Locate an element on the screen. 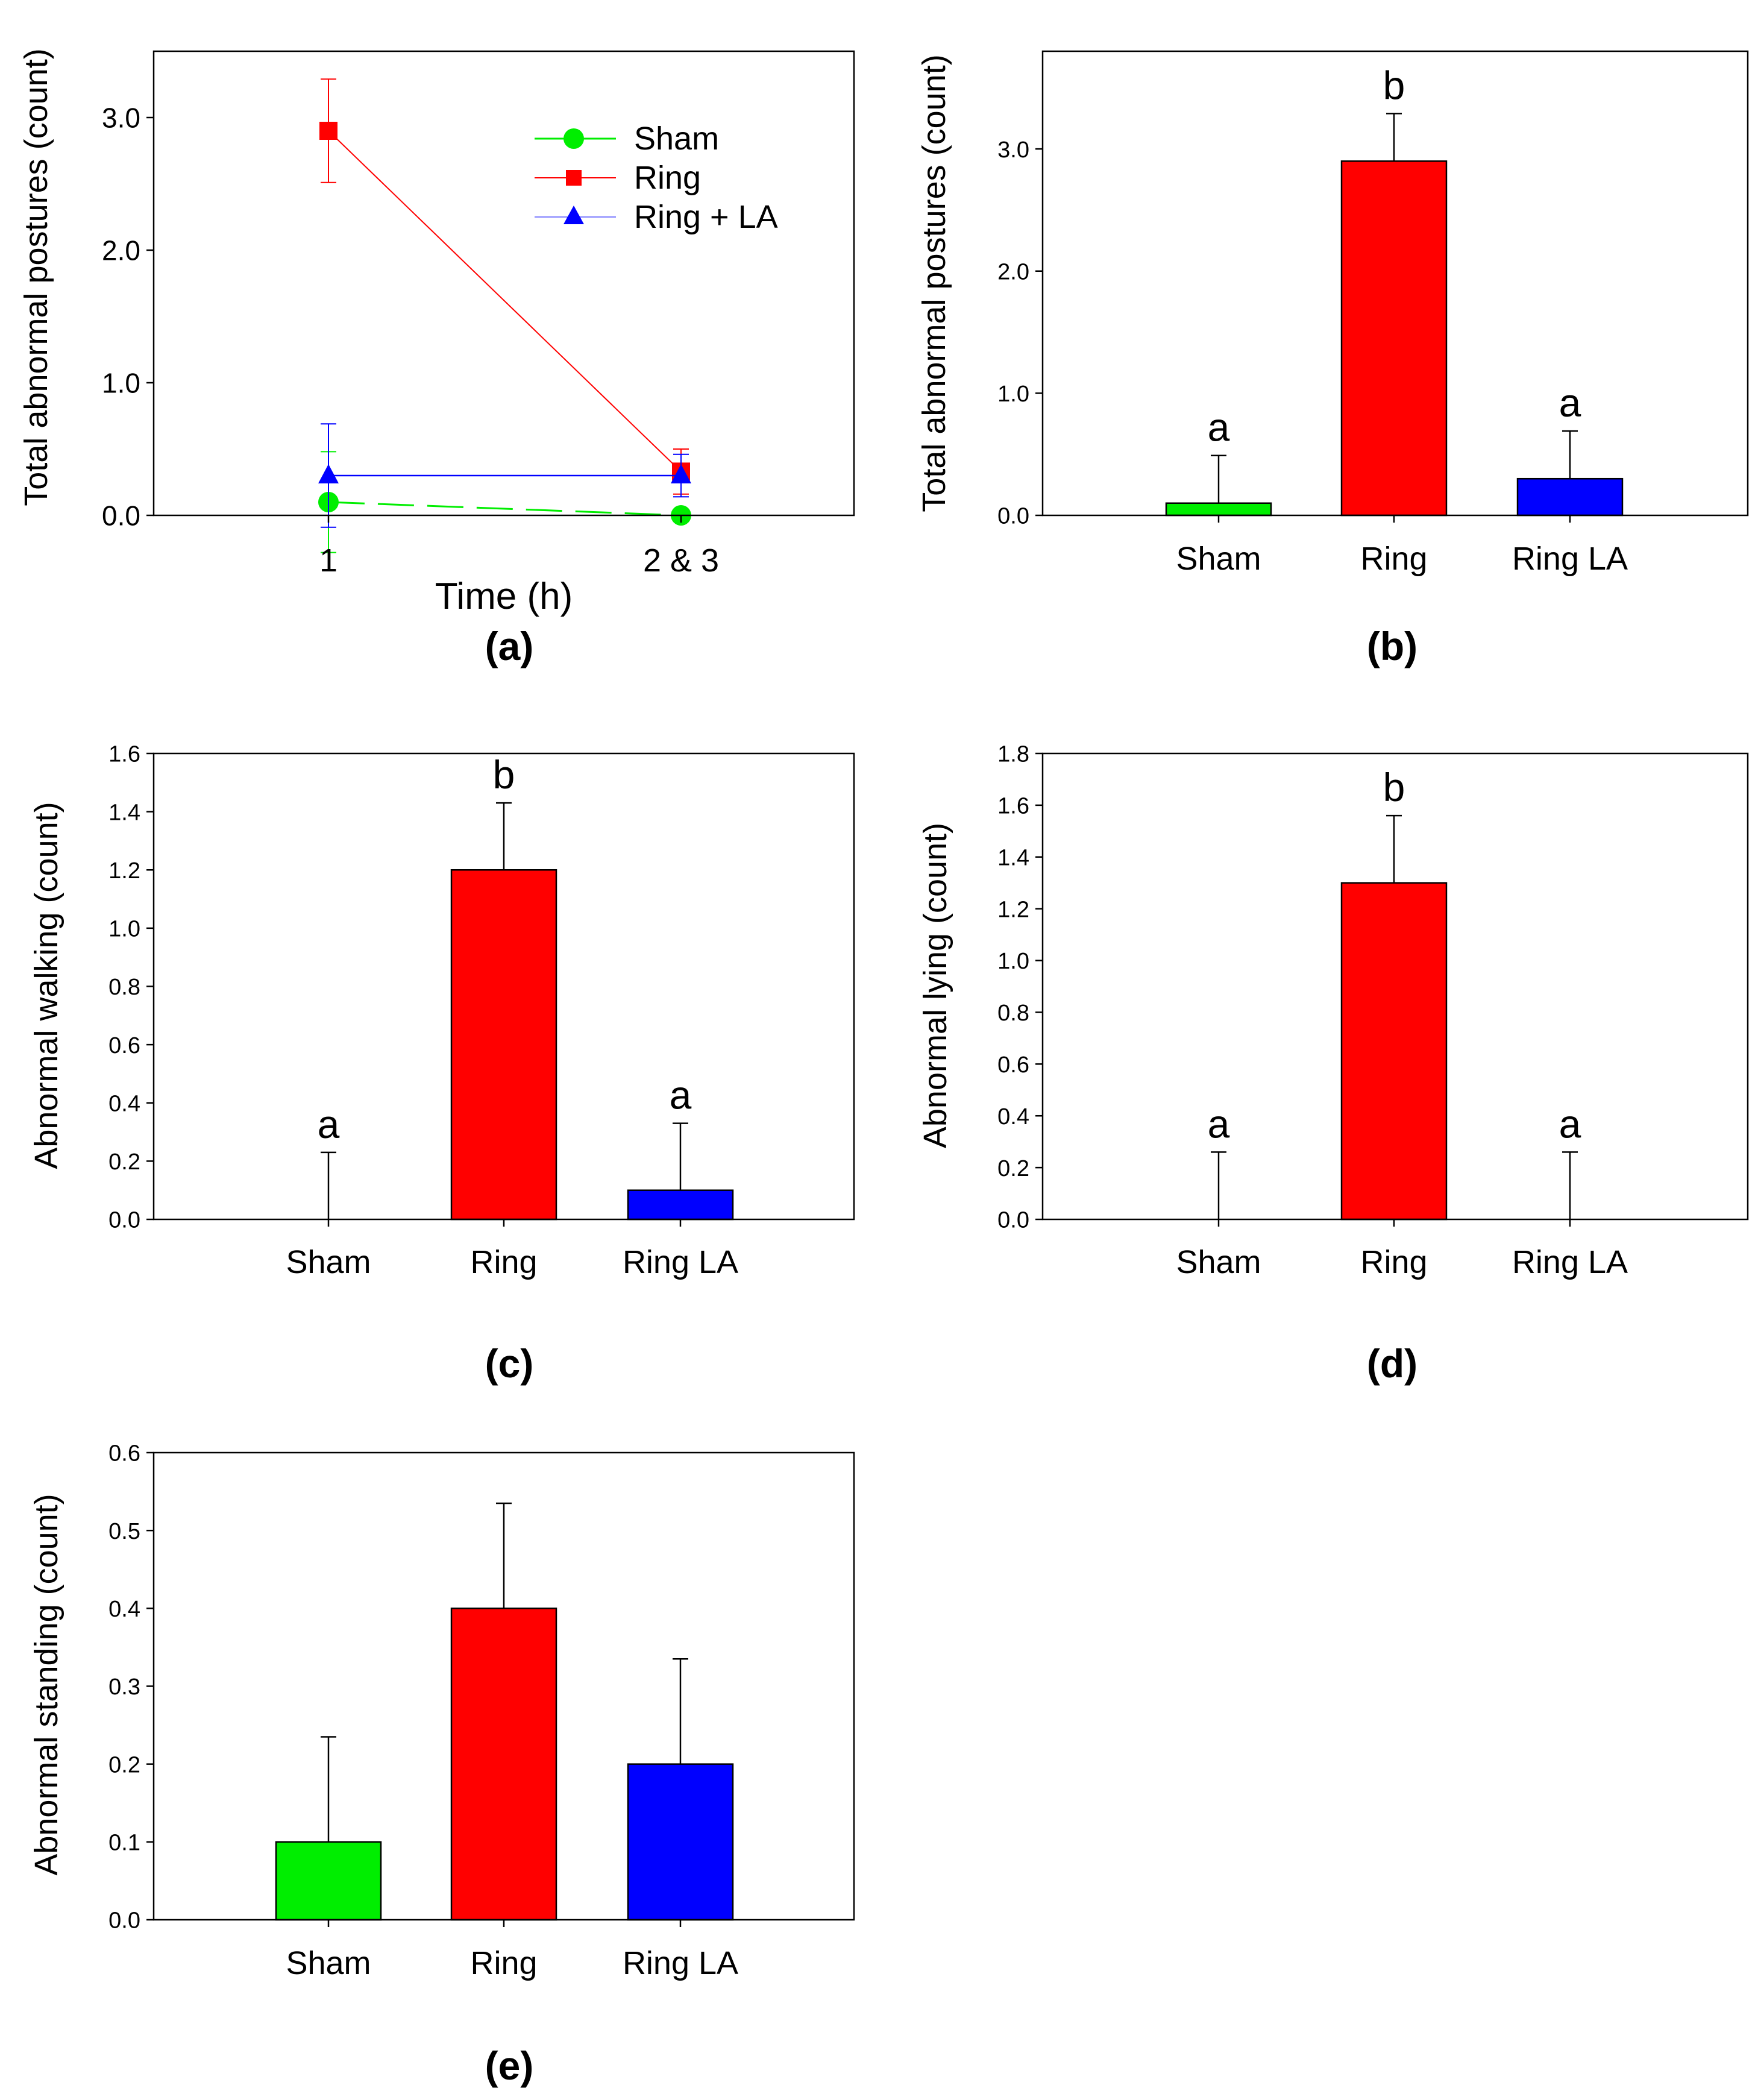 Image resolution: width=1758 pixels, height=2100 pixels. x-tick-label: 2 & 3 is located at coordinates (681, 560).